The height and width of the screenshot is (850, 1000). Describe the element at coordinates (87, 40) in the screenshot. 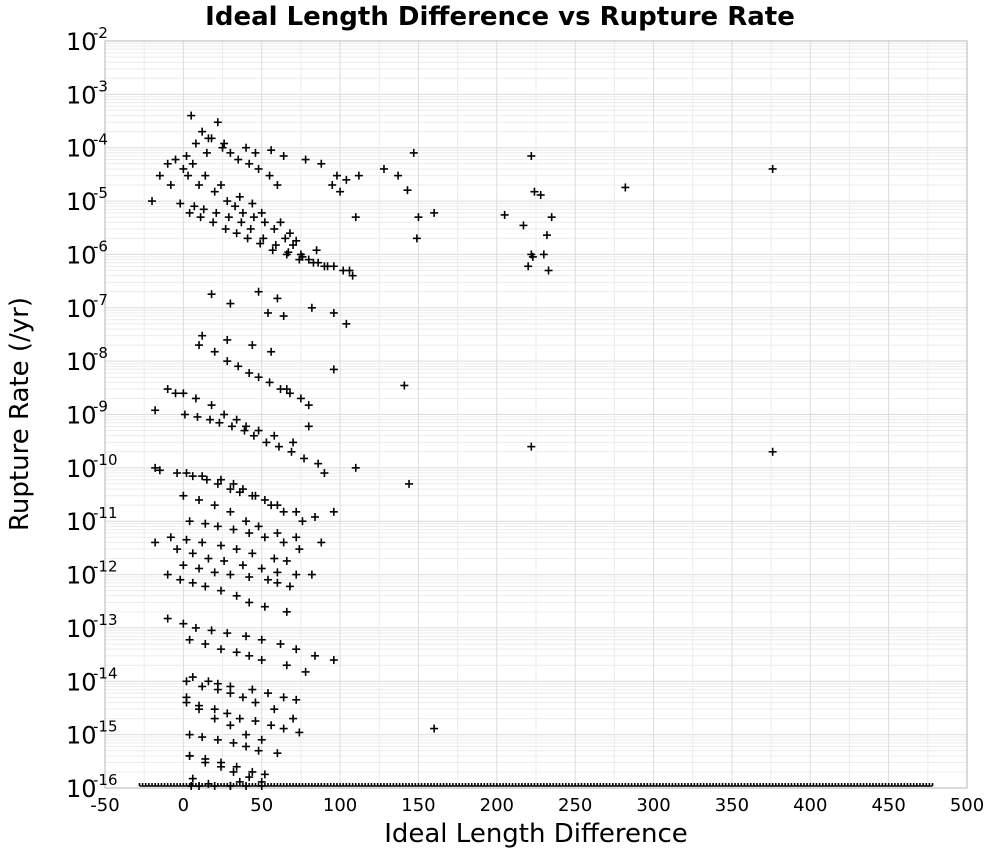

I see `y-tick-label: 10⁻²` at that location.